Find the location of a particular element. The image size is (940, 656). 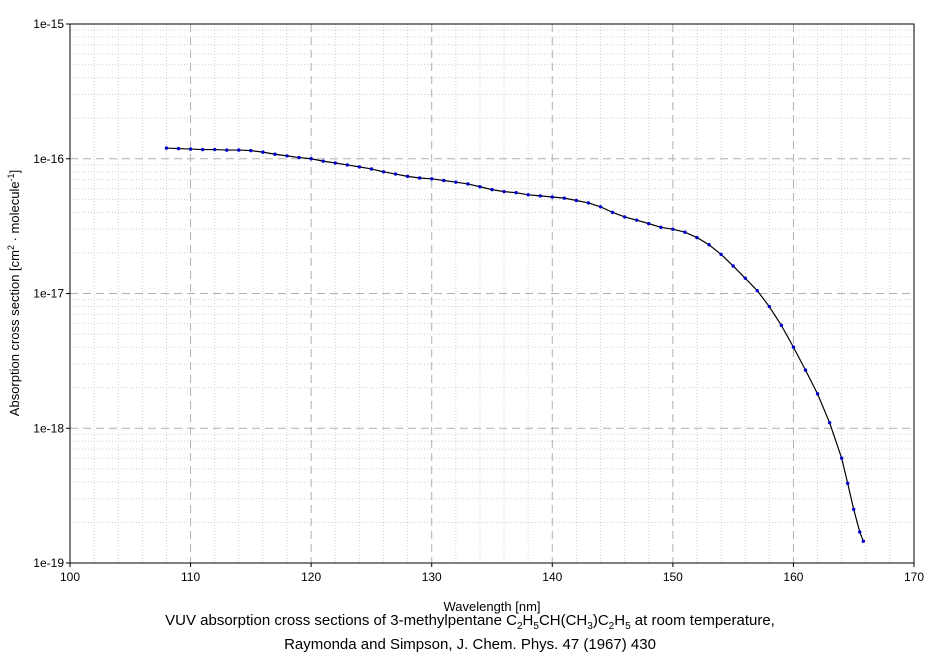

y-axis-label-suffix: ] is located at coordinates (14, 172).